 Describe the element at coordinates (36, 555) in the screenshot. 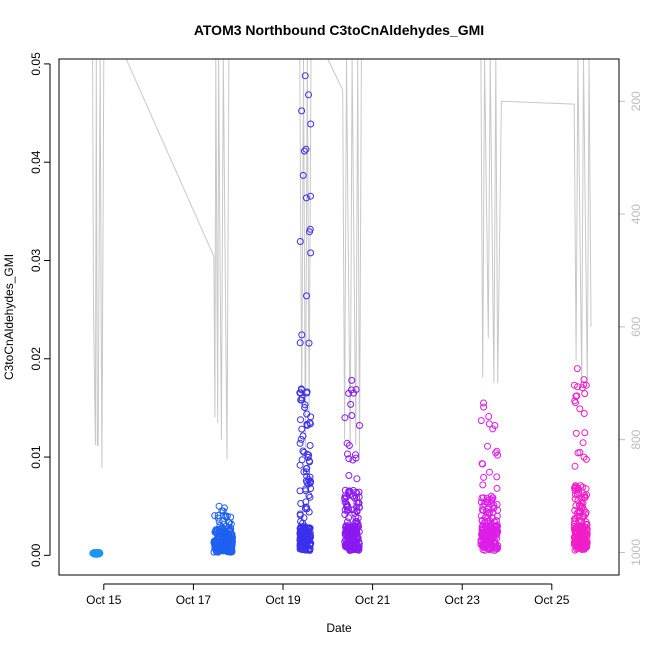

I see `y-tick-label: 0.00` at that location.